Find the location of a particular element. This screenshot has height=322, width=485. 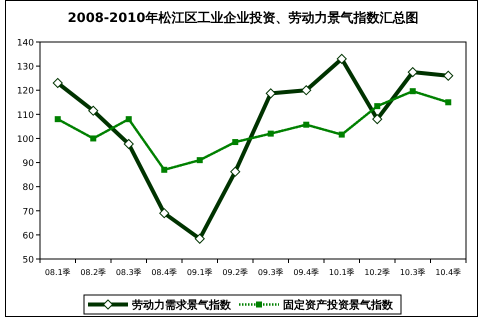

legend-label: 固定资产投资景气指数 is located at coordinates (338, 305).